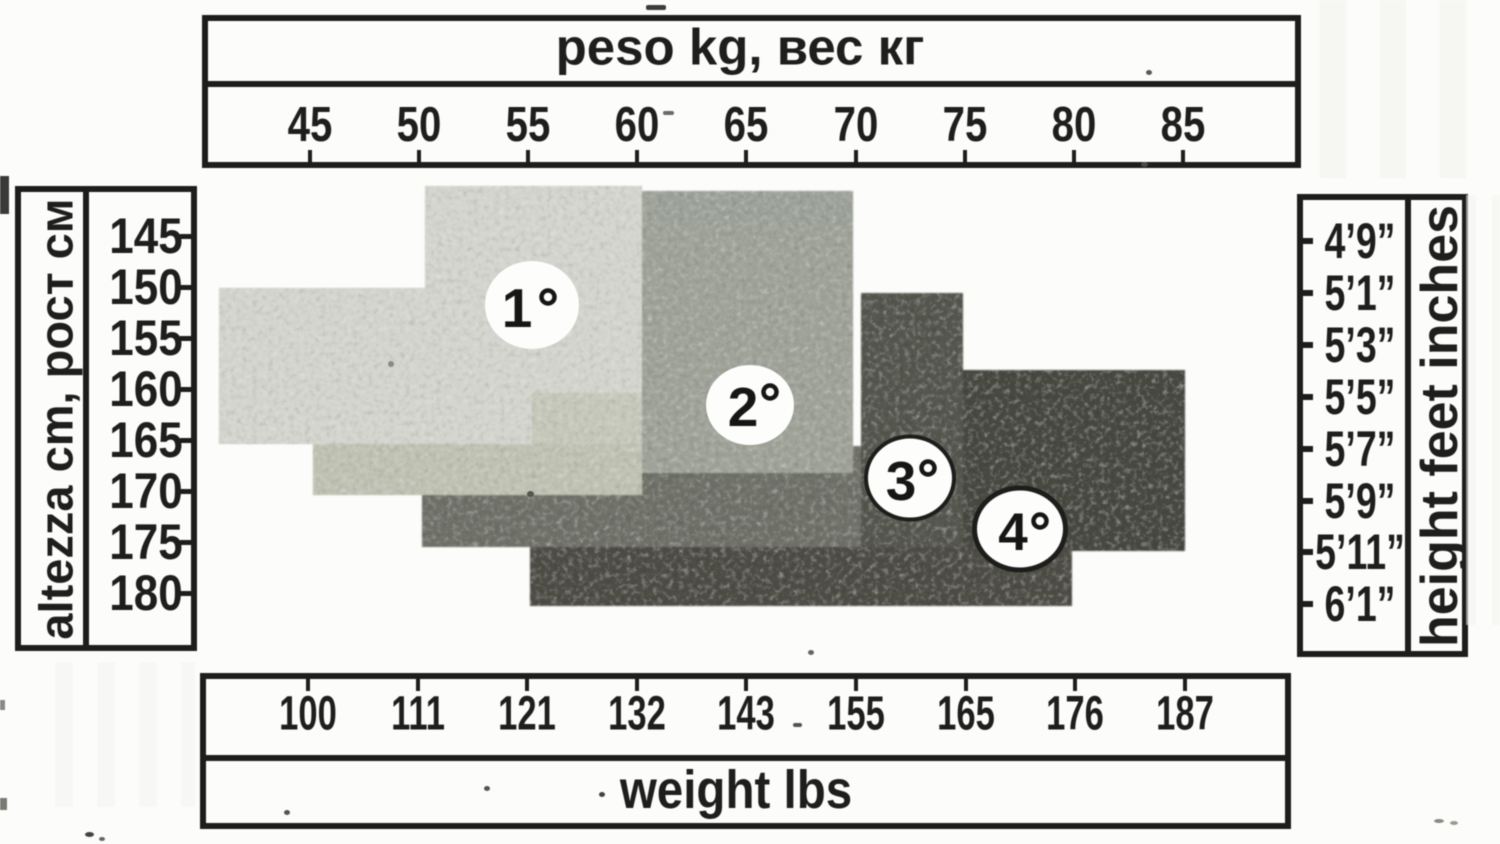 The width and height of the screenshot is (1500, 844). Describe the element at coordinates (1013, 532) in the screenshot. I see `svg-text: 4` at that location.